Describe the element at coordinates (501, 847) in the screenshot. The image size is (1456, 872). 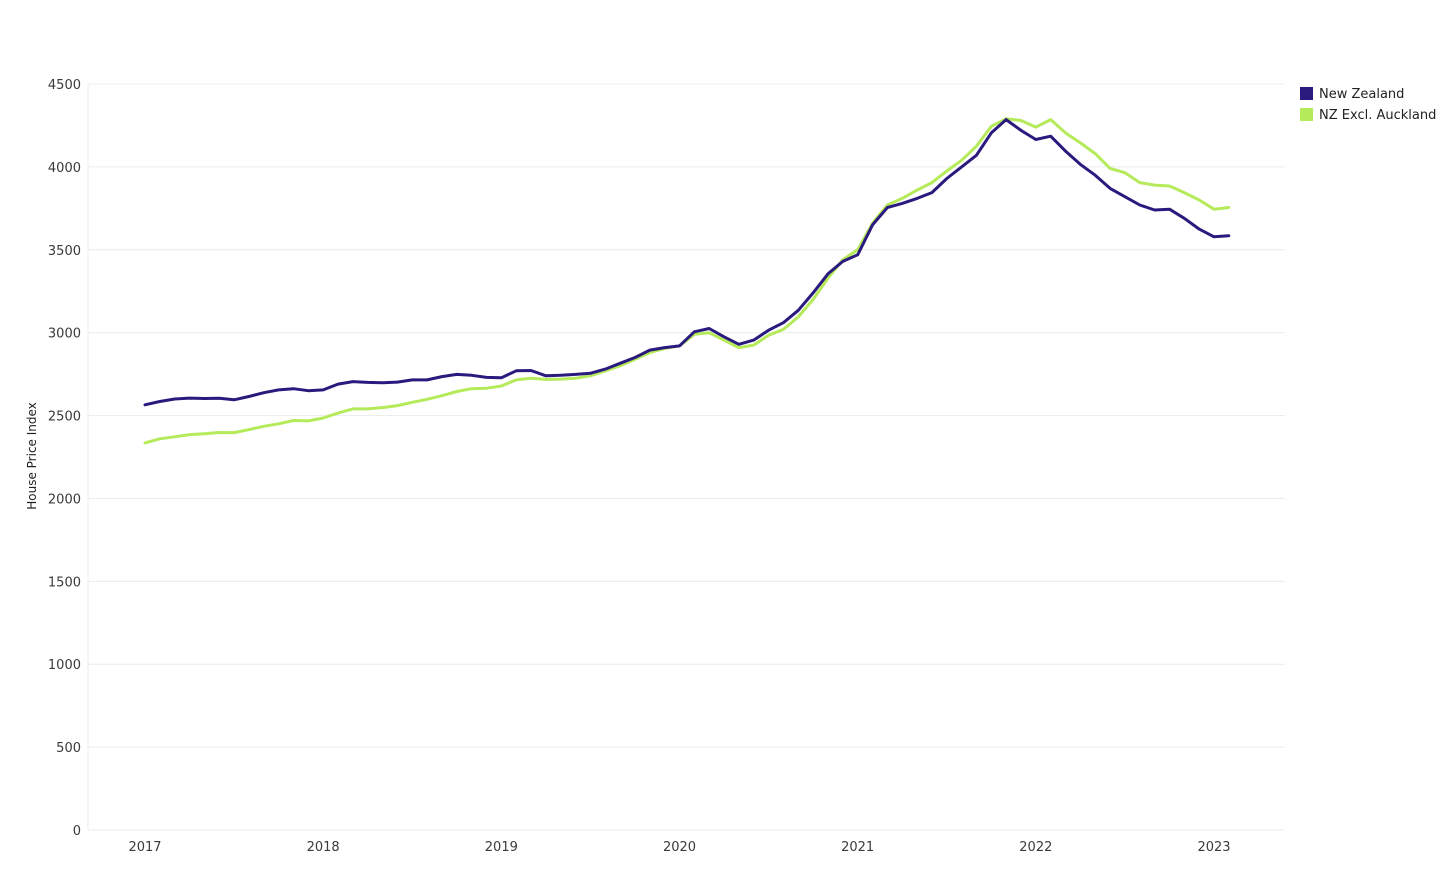
I see `x-tick-label: 2019` at that location.